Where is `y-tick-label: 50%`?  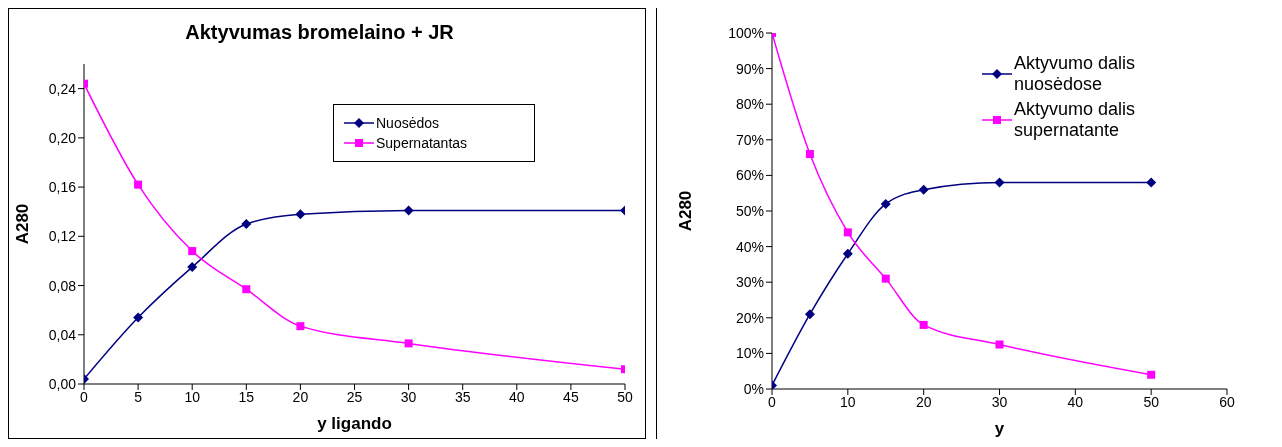 y-tick-label: 50% is located at coordinates (749, 210).